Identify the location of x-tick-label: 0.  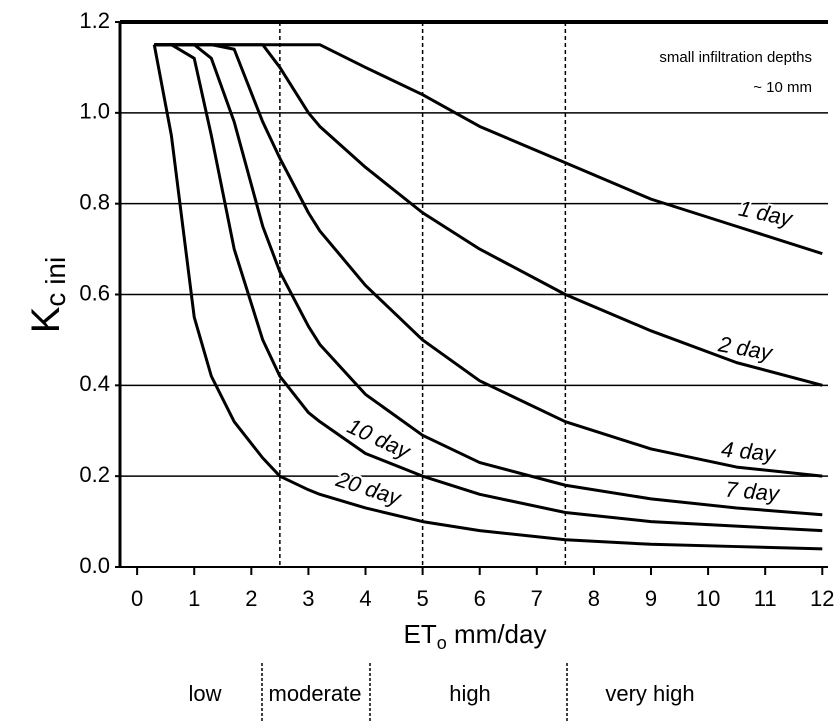
(137, 598).